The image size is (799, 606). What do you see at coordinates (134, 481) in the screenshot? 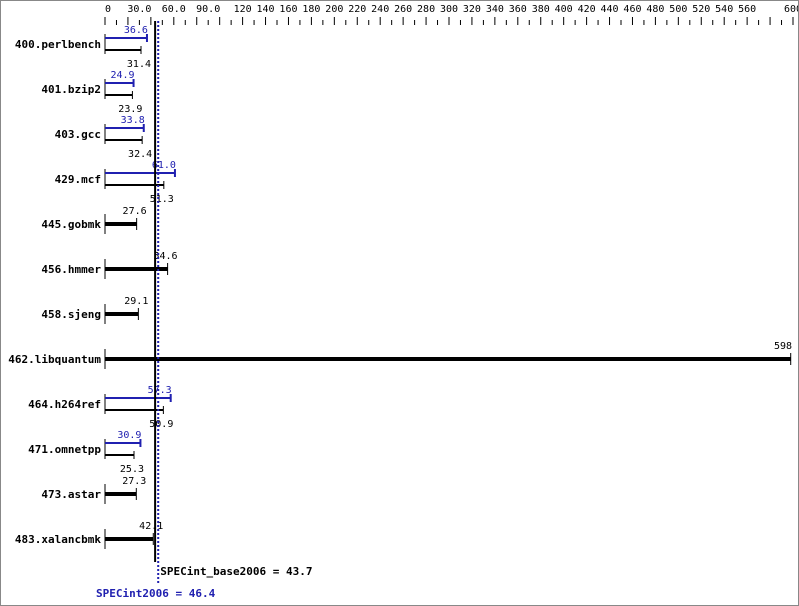
I see `base-value-label: 27.3` at bounding box center [134, 481].